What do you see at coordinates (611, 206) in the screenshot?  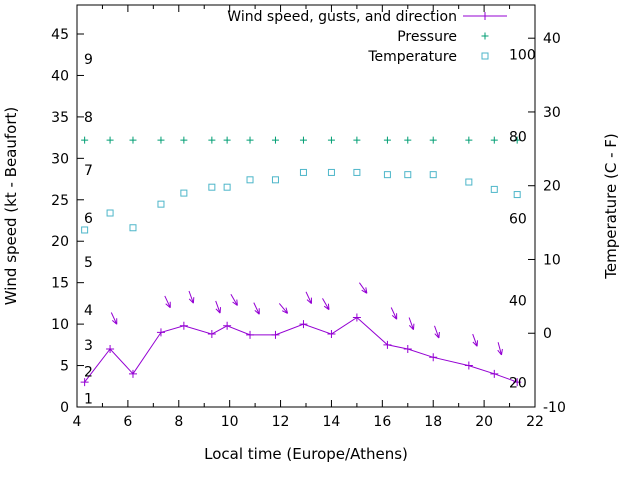 I see `right-axis-title: Temperature (C - F)` at bounding box center [611, 206].